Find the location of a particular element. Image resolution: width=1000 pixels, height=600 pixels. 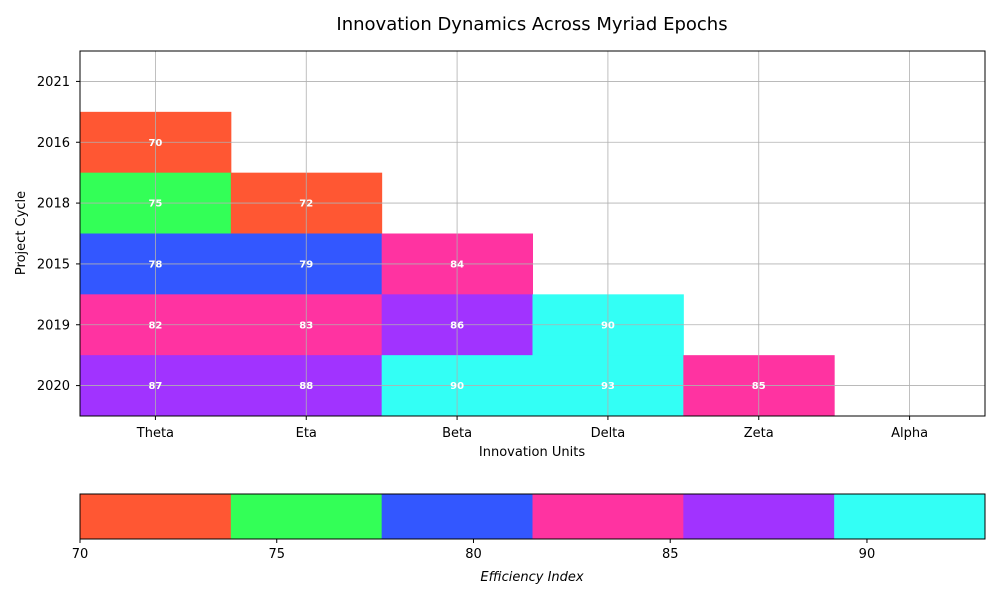

cell-value-label: 79 is located at coordinates (306, 264).